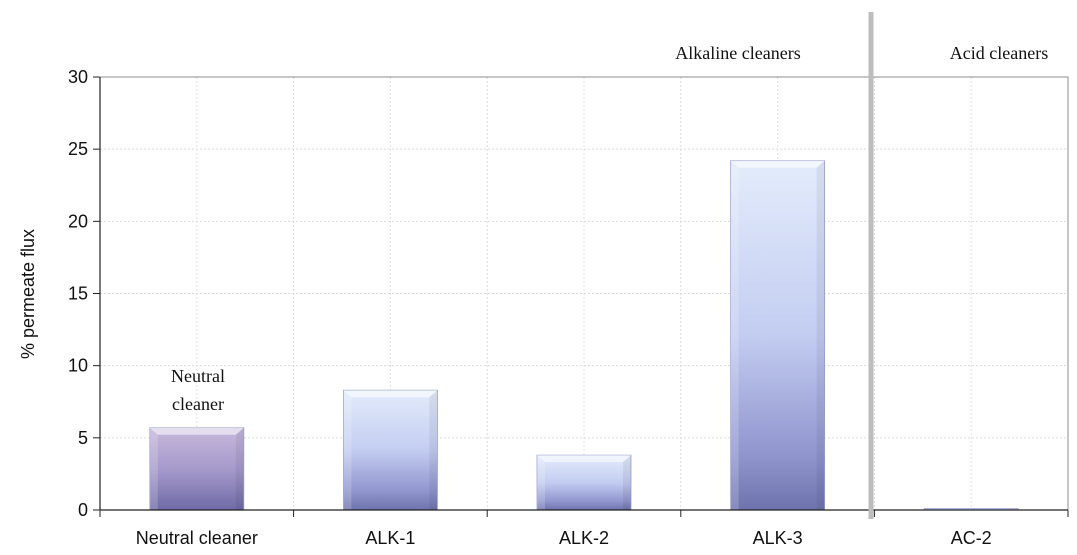 This screenshot has width=1077, height=555. Describe the element at coordinates (78, 221) in the screenshot. I see `y-tick-label-20: 20` at that location.